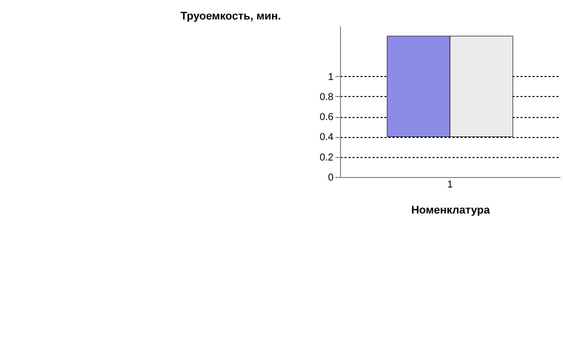  I want to click on y-tick-label: 0, so click(331, 178).